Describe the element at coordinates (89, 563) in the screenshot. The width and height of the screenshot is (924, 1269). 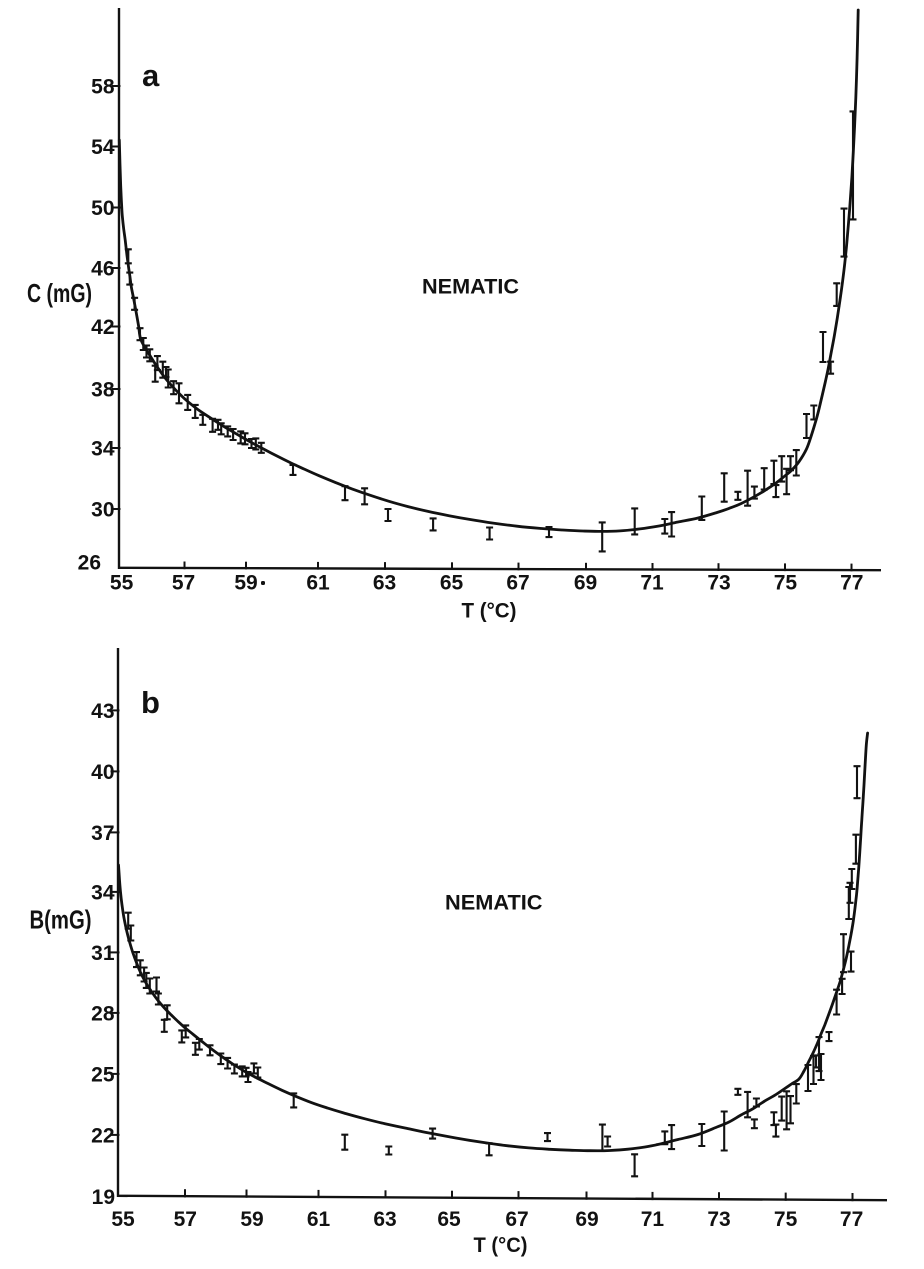
I see `svg-text: 26` at that location.